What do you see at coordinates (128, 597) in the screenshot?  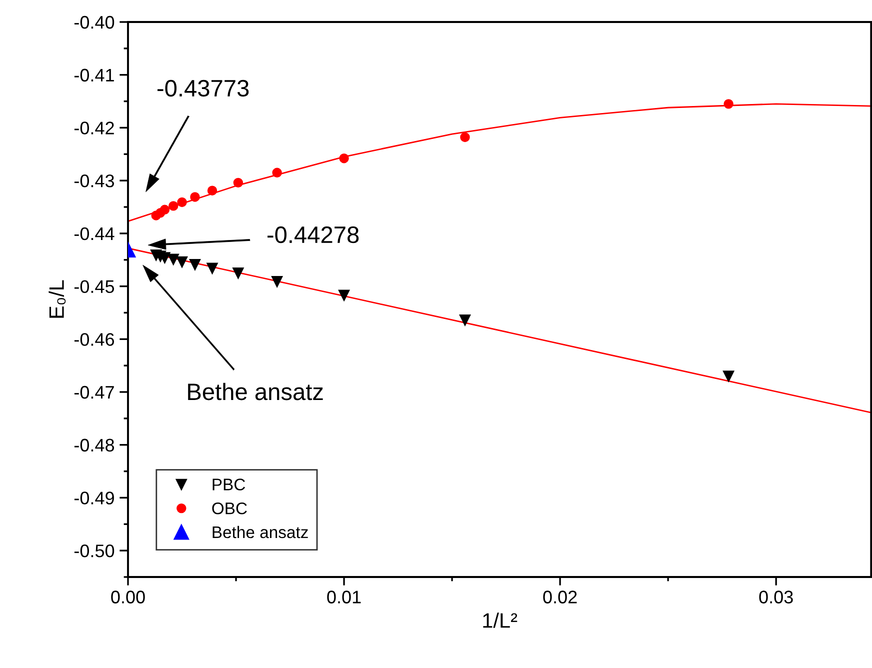 I see `x-tick-label: 0.00` at bounding box center [128, 597].